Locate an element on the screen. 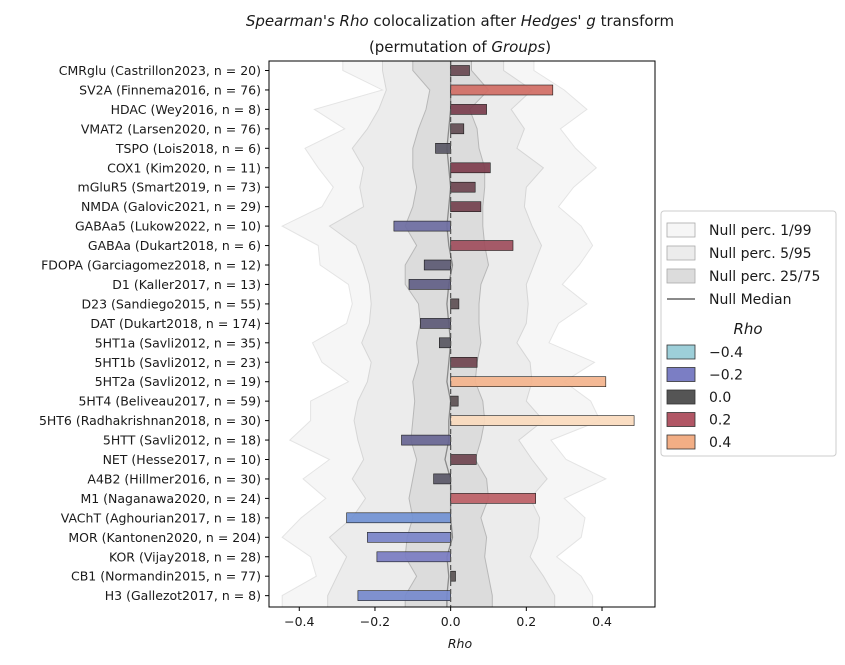 Image resolution: width=845 pixels, height=665 pixels. y-tick-label: H3 (Gallezot2017, n = 8) is located at coordinates (183, 595).